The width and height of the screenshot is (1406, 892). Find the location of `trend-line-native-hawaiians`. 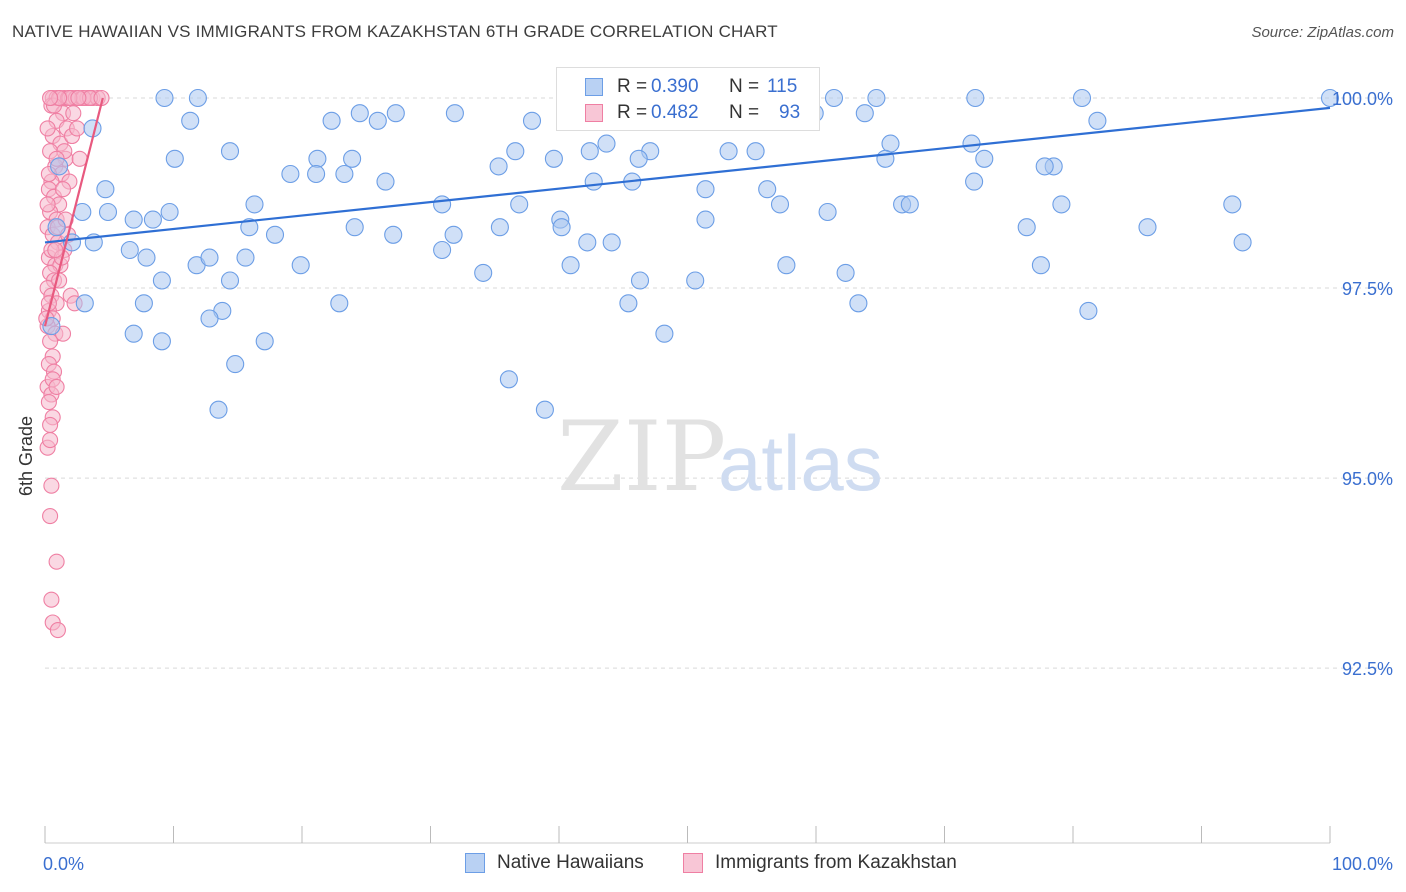

trend-line-native-hawaiians is located at coordinates (687, 175).